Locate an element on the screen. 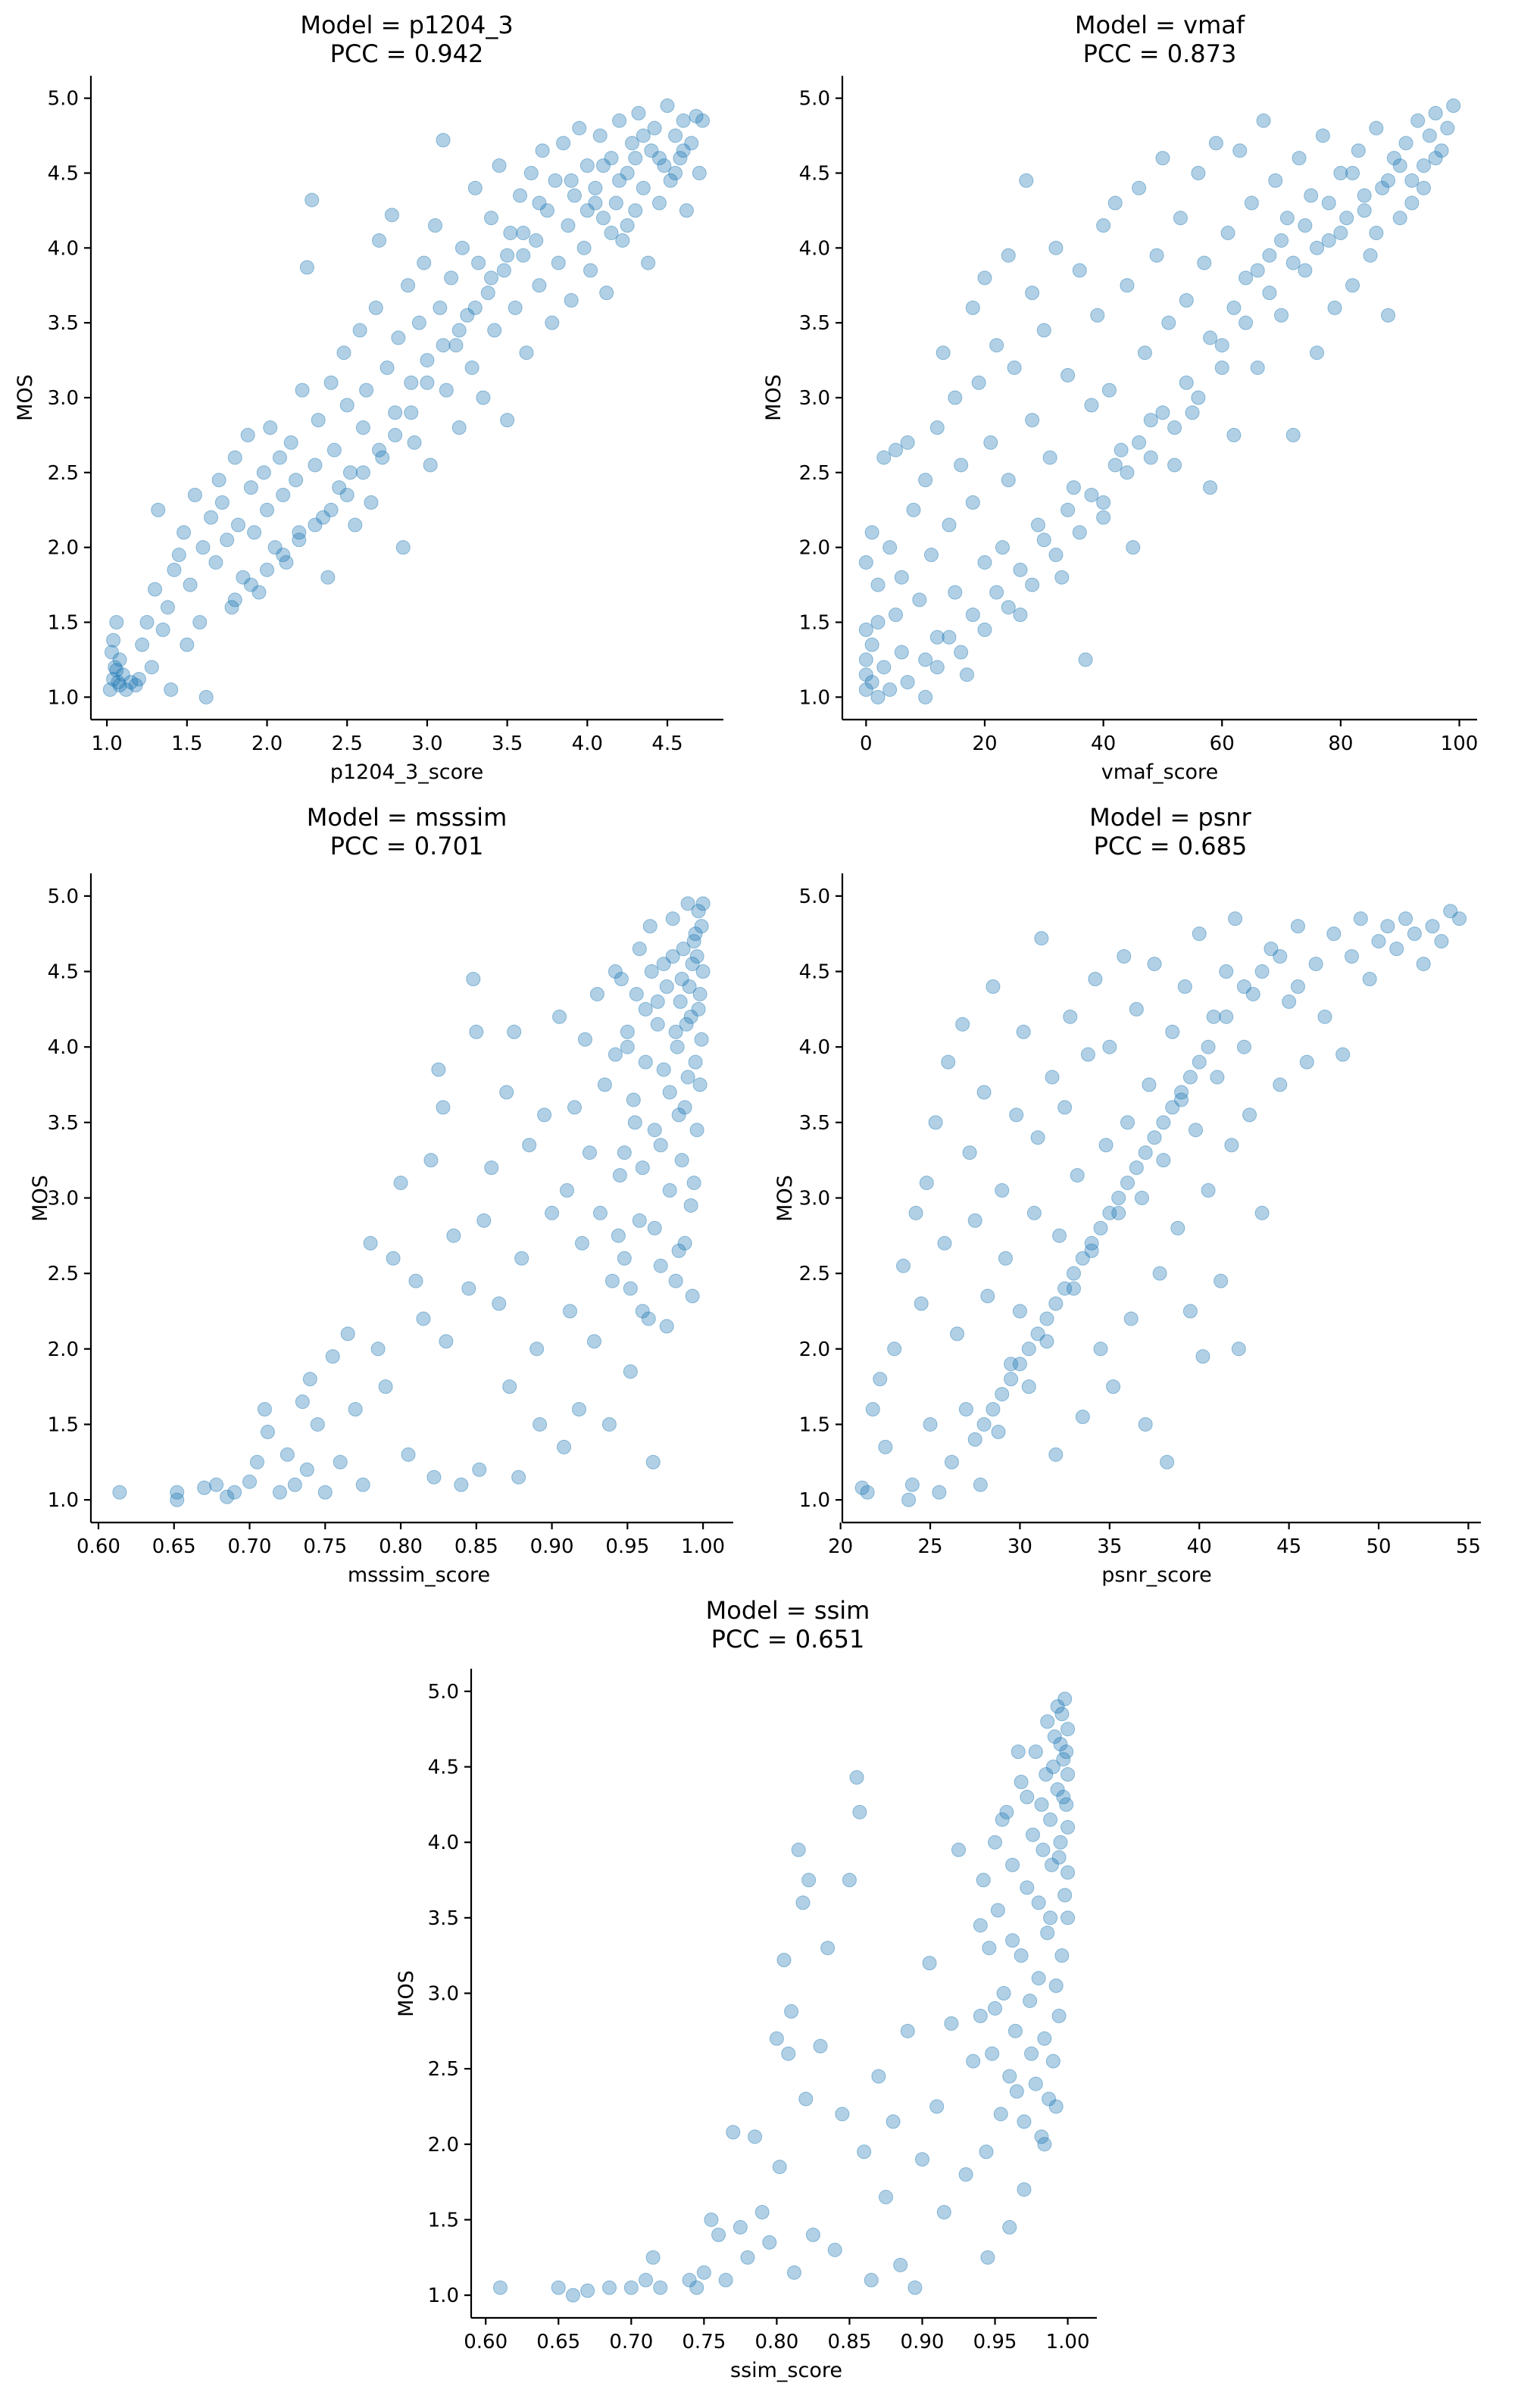 Image resolution: width=1515 pixels, height=2408 pixels. y-tick-label: 4.0 is located at coordinates (814, 1047).